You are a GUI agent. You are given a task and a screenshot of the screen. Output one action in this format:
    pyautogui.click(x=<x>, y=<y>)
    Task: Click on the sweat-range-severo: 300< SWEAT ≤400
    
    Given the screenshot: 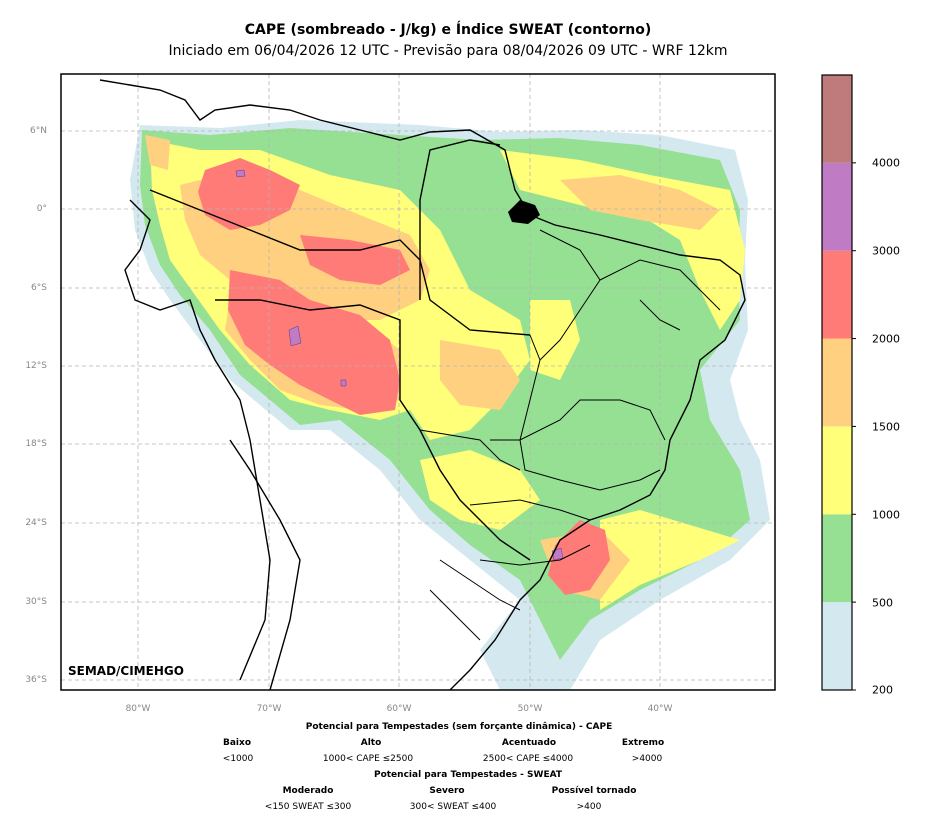 What is the action you would take?
    pyautogui.click(x=453, y=807)
    